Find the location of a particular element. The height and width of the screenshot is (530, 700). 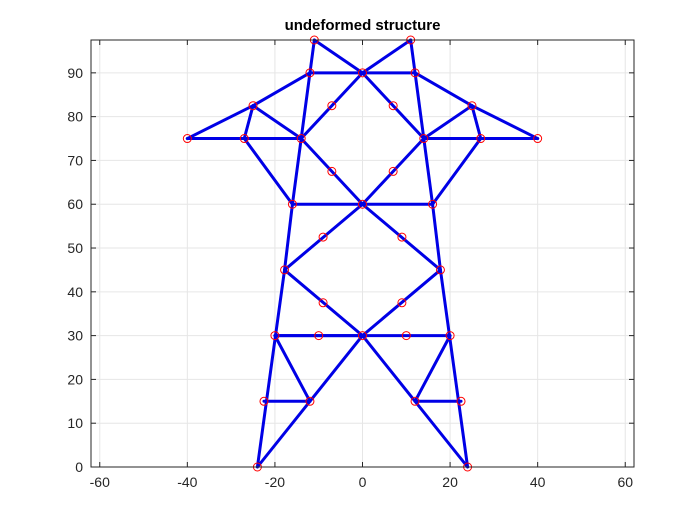

y-tick-label: 90 is located at coordinates (75, 73).